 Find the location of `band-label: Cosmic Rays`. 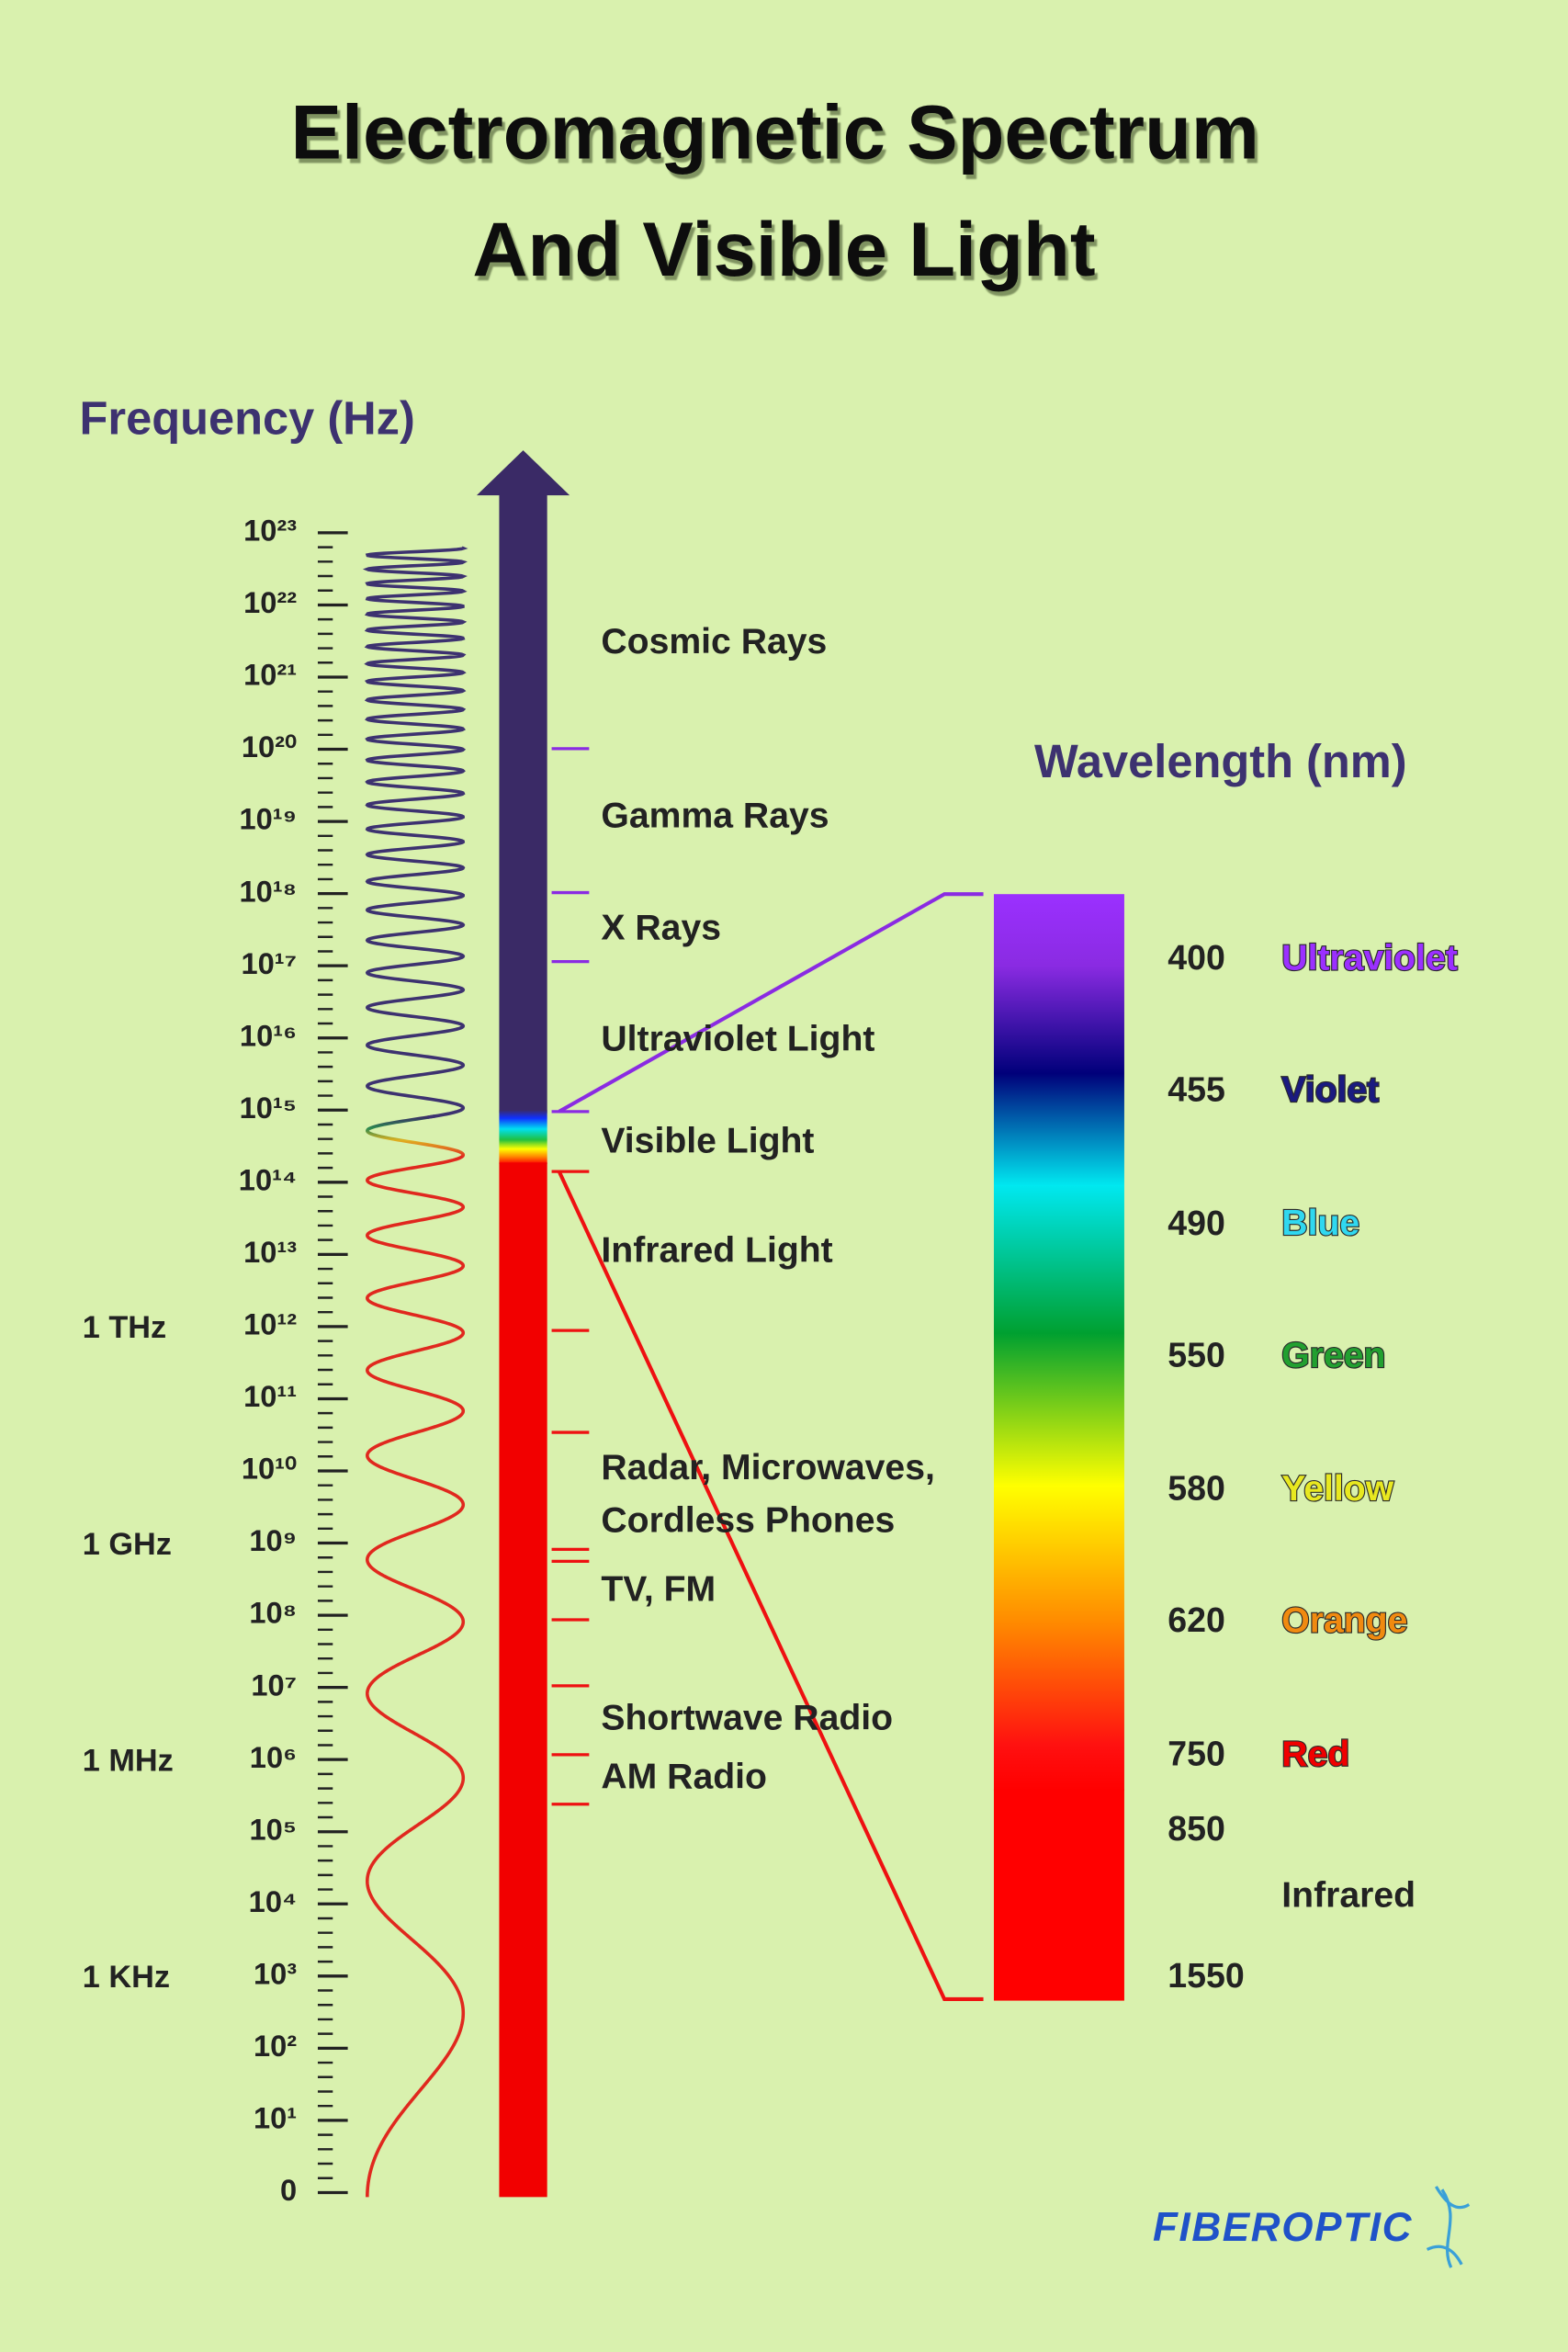

band-label: Cosmic Rays is located at coordinates (714, 642).